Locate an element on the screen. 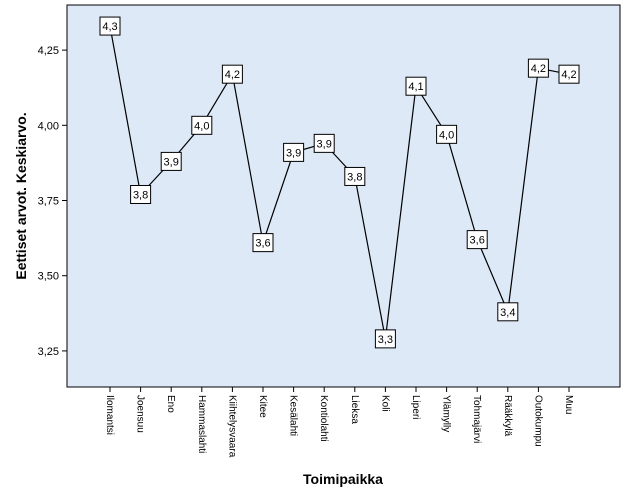 The width and height of the screenshot is (626, 501). data-label-group: 3,4 is located at coordinates (508, 312).